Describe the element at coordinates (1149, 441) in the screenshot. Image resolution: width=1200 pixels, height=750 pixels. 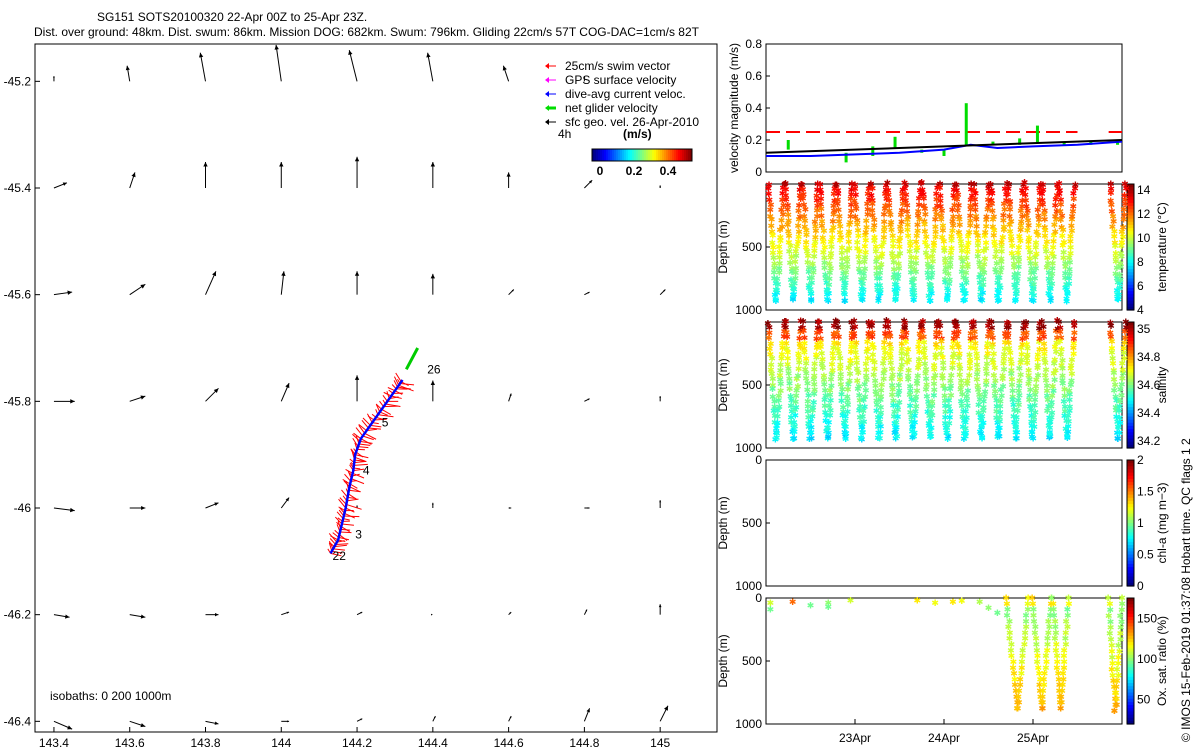
I see `colorbar-tick: 34.2` at that location.